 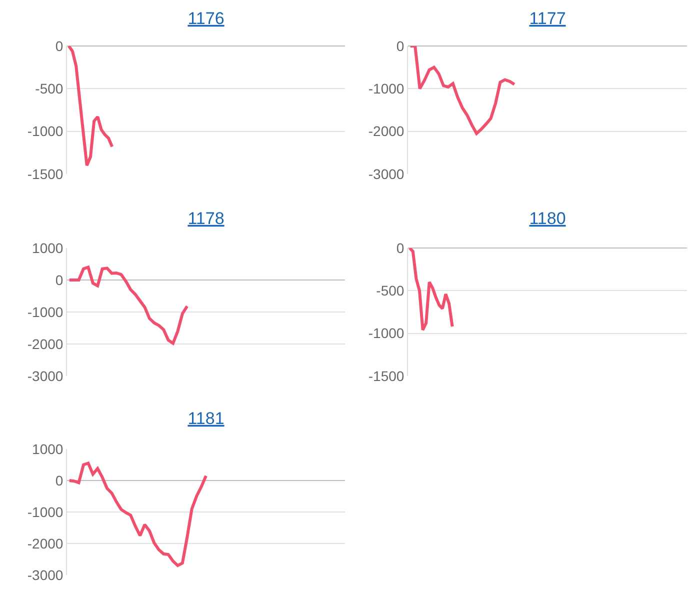 What do you see at coordinates (547, 18) in the screenshot?
I see `chart-title: 1177` at bounding box center [547, 18].